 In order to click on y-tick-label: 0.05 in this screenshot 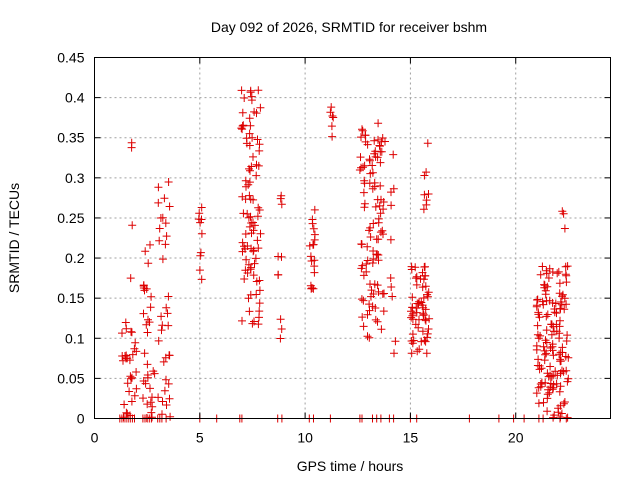, I will do `click(70, 378)`.